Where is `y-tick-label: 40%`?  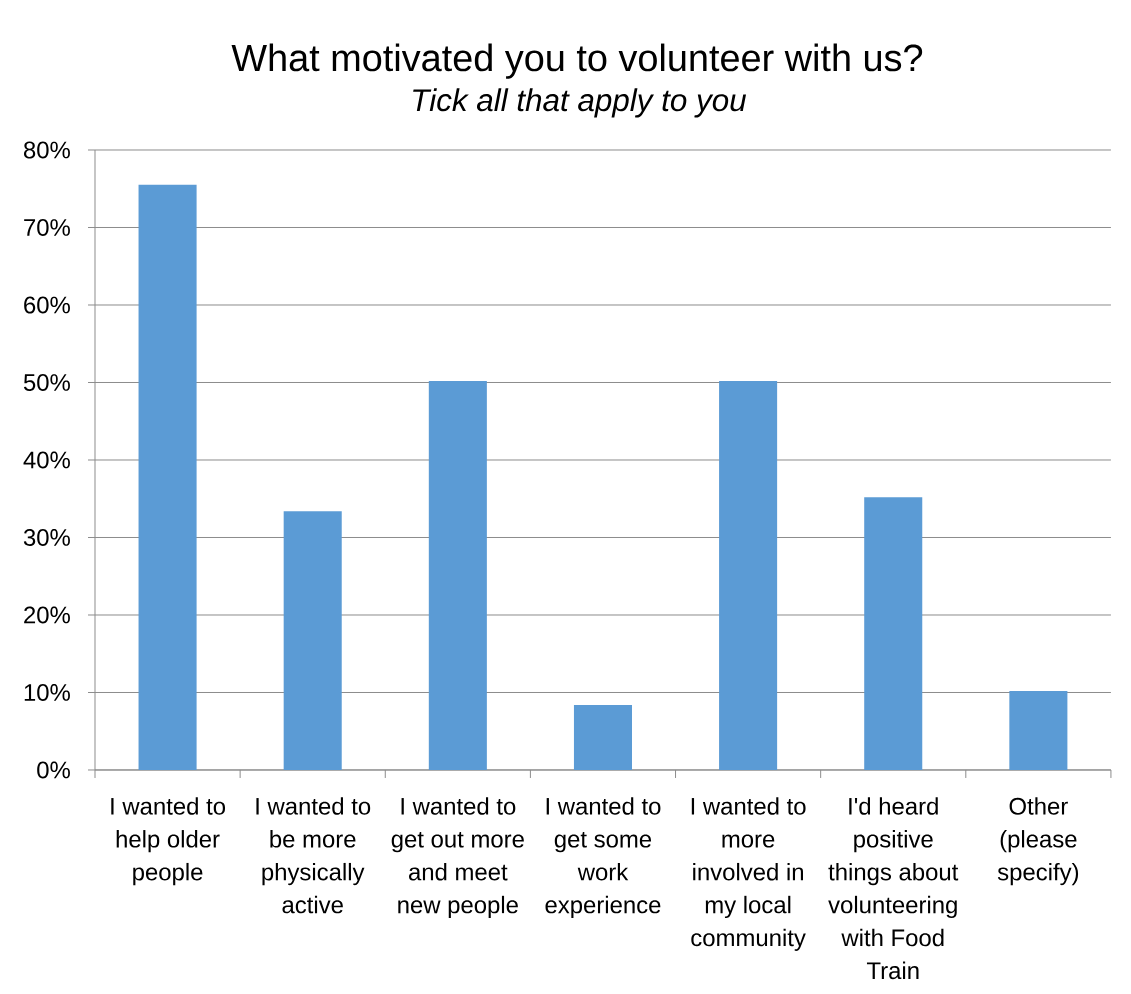
y-tick-label: 40% is located at coordinates (46, 460).